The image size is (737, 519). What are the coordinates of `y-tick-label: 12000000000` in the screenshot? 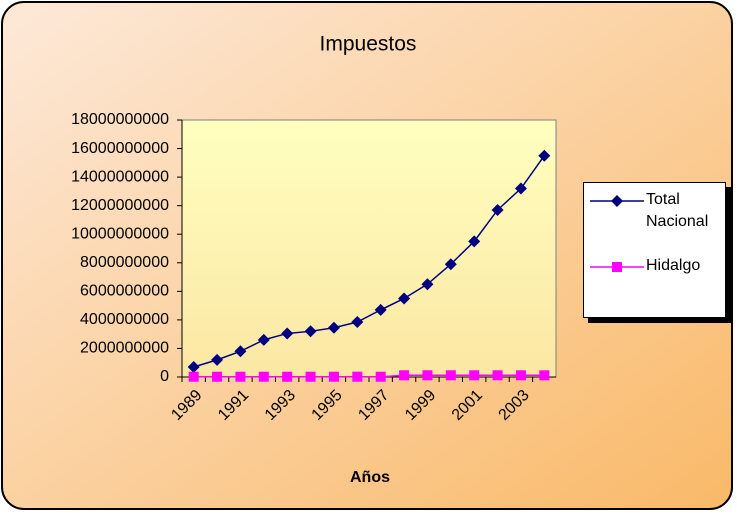 It's located at (120, 205).